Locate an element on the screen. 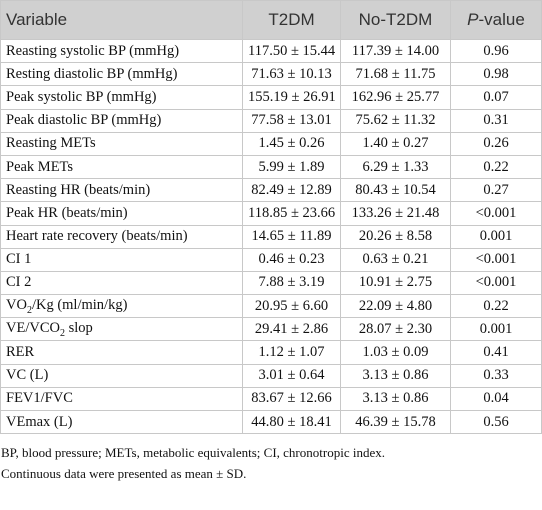  table-row: Reasting METs 1.45 ± 0.26 1.40 ± 0.27 0.26 is located at coordinates (271, 143).